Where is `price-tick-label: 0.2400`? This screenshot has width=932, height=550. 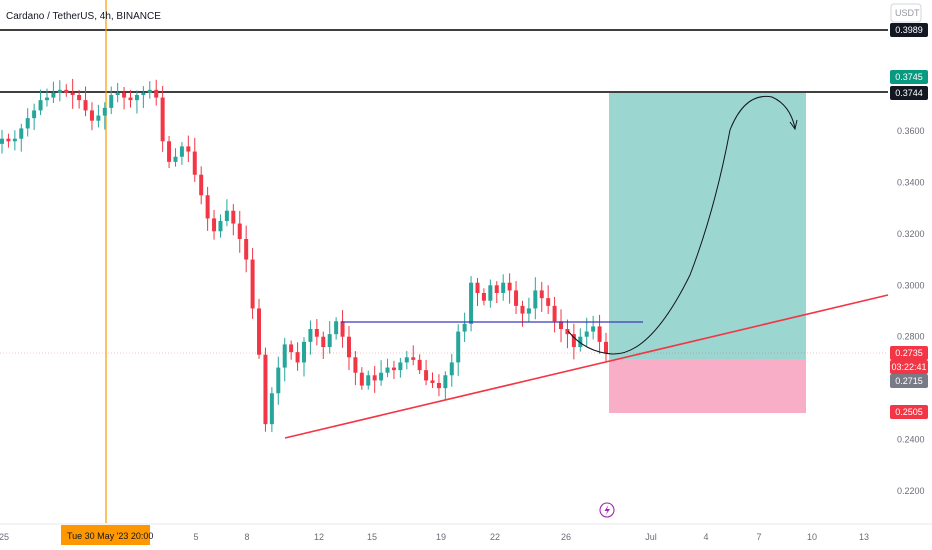
price-tick-label: 0.2400 is located at coordinates (911, 440).